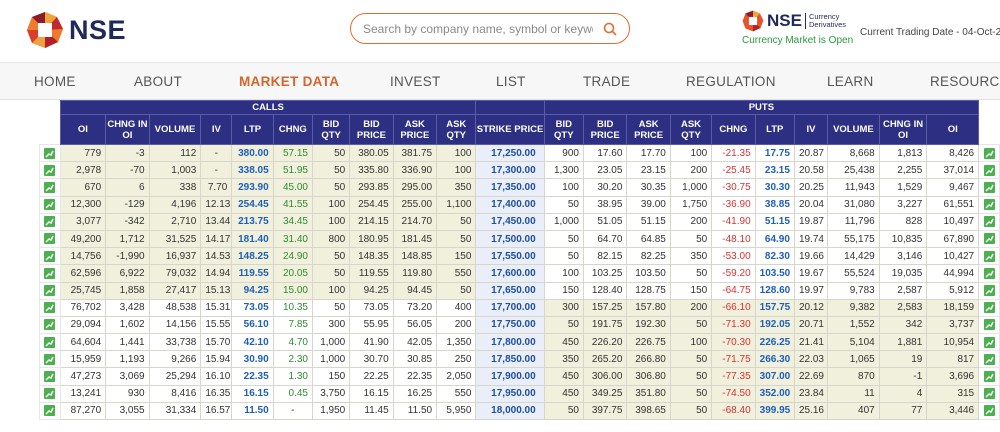 The height and width of the screenshot is (432, 1000). Describe the element at coordinates (953, 325) in the screenshot. I see `put-oi-cell: 3,737` at that location.